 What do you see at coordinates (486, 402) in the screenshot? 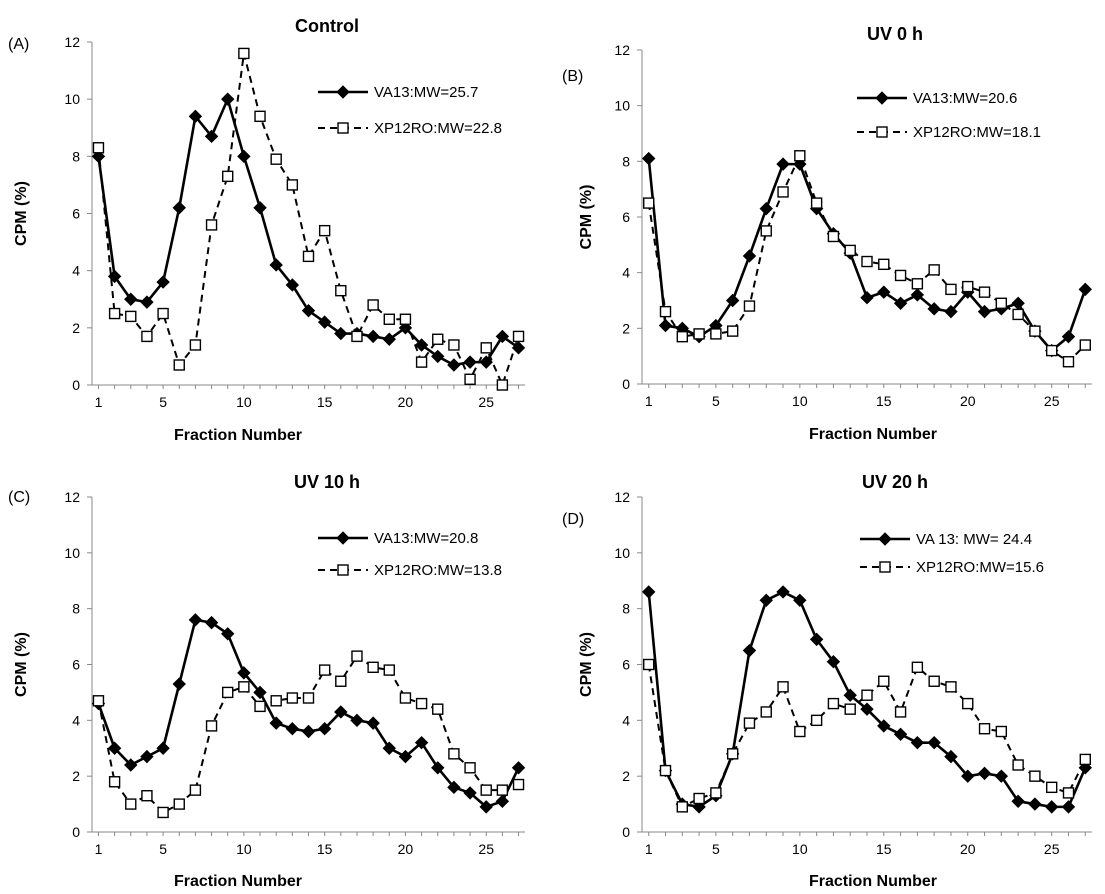
I see `x-tick-label: 25` at bounding box center [486, 402].